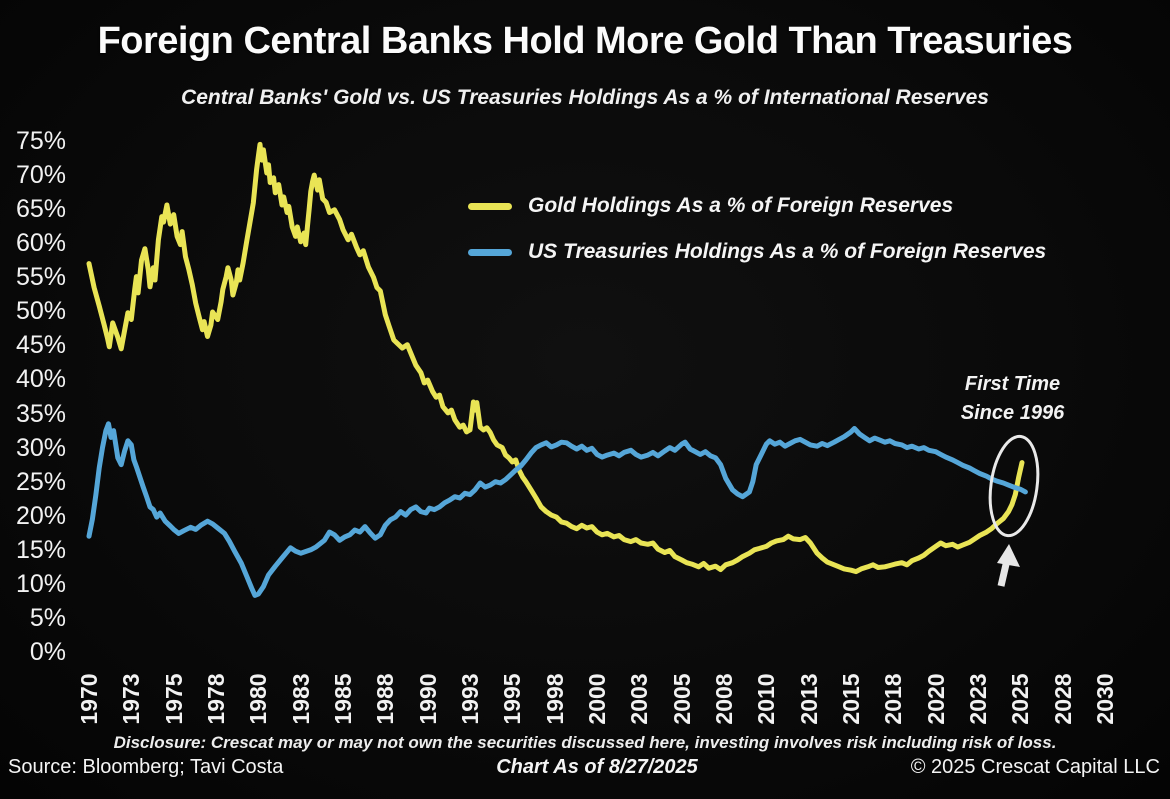 The width and height of the screenshot is (1170, 799). I want to click on x-tick-label: 1990, so click(427, 699).